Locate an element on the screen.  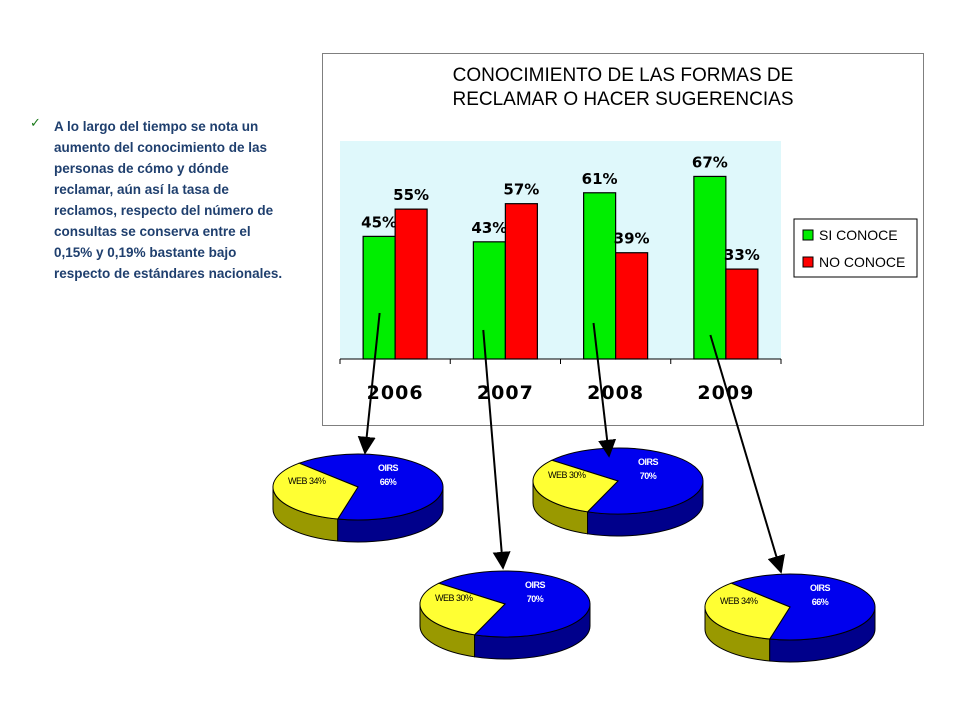
bar-si-2006 is located at coordinates (379, 297).